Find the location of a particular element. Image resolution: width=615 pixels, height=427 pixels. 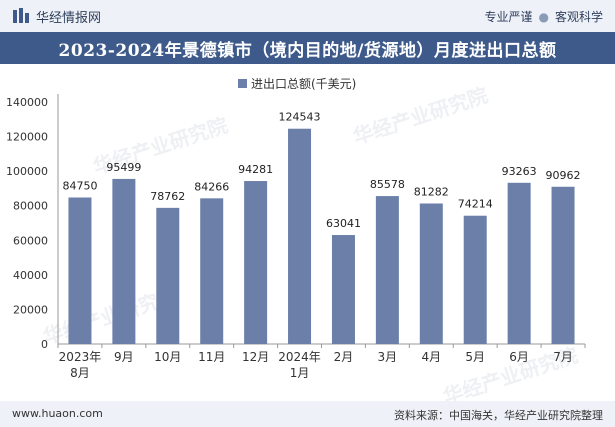

x-tick-label: 4月 is located at coordinates (431, 357).